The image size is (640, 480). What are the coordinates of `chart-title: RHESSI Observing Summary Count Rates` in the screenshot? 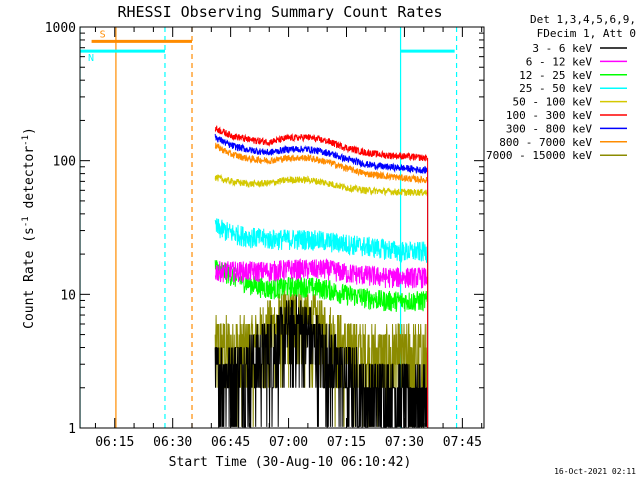 It's located at (279, 12).